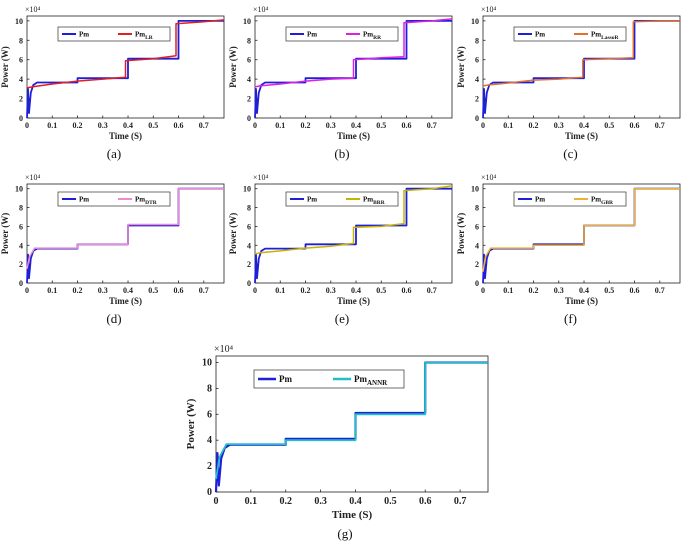  I want to click on legend-label: PmRR, so click(372, 36).